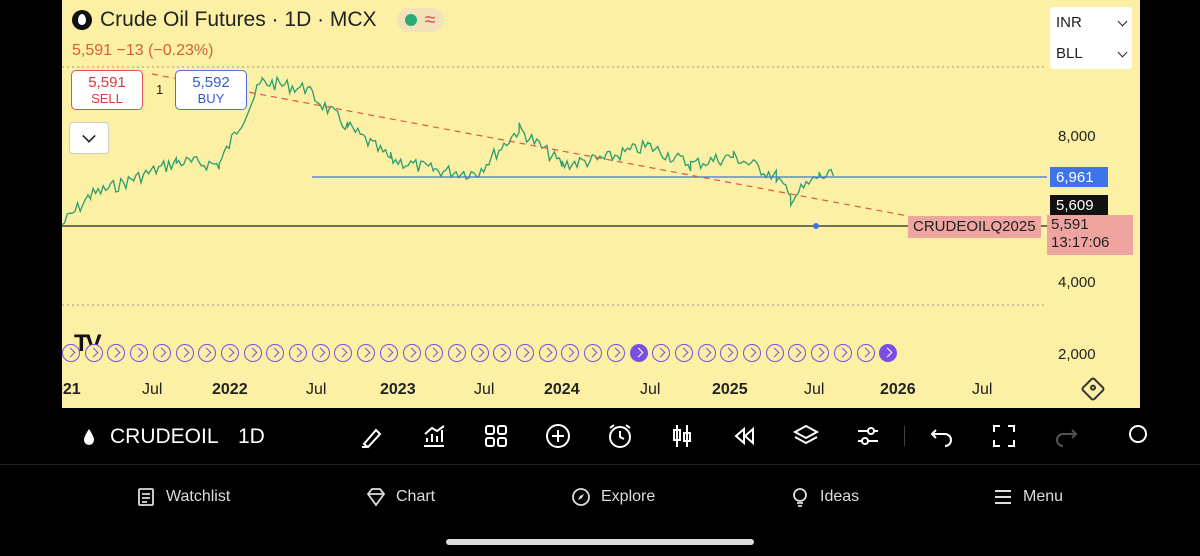  Describe the element at coordinates (1004, 436) in the screenshot. I see `fullscreen-icon` at that location.